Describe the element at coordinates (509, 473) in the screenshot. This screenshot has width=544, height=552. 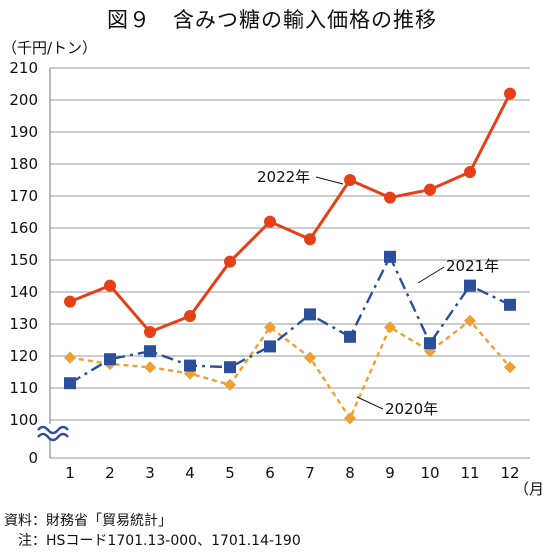
I see `x-tick-label: 12` at that location.